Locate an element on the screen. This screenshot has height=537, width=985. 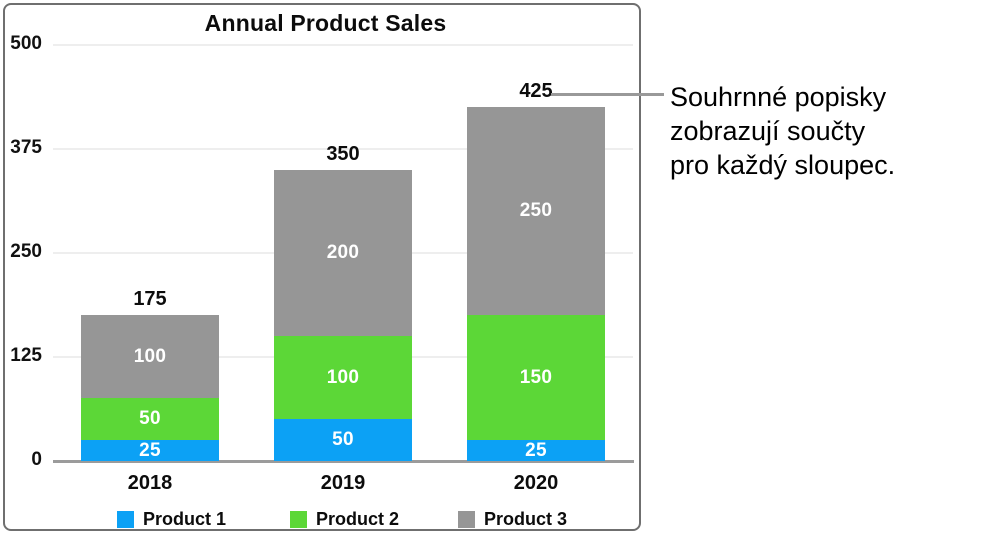
segment-value-label: 150 is located at coordinates (536, 377).